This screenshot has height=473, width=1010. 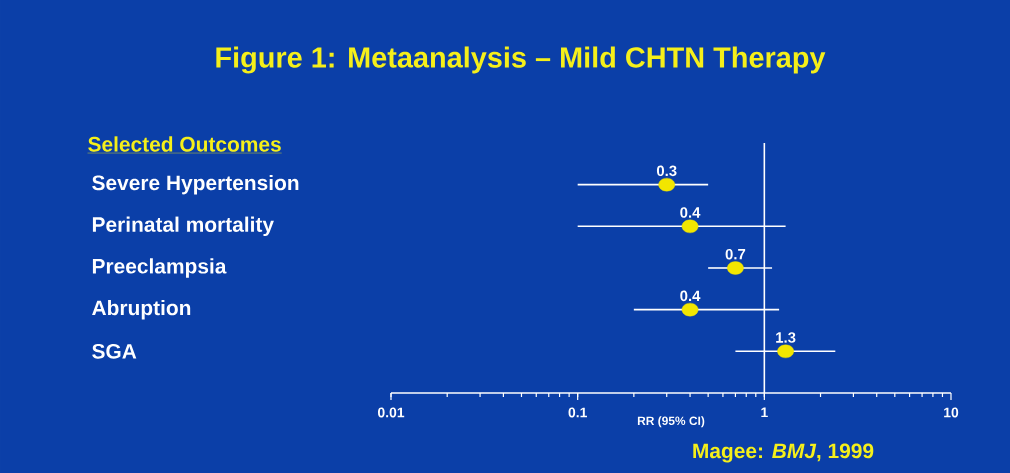 What do you see at coordinates (184, 144) in the screenshot?
I see `y-axis-title: Selected Outcomes` at bounding box center [184, 144].